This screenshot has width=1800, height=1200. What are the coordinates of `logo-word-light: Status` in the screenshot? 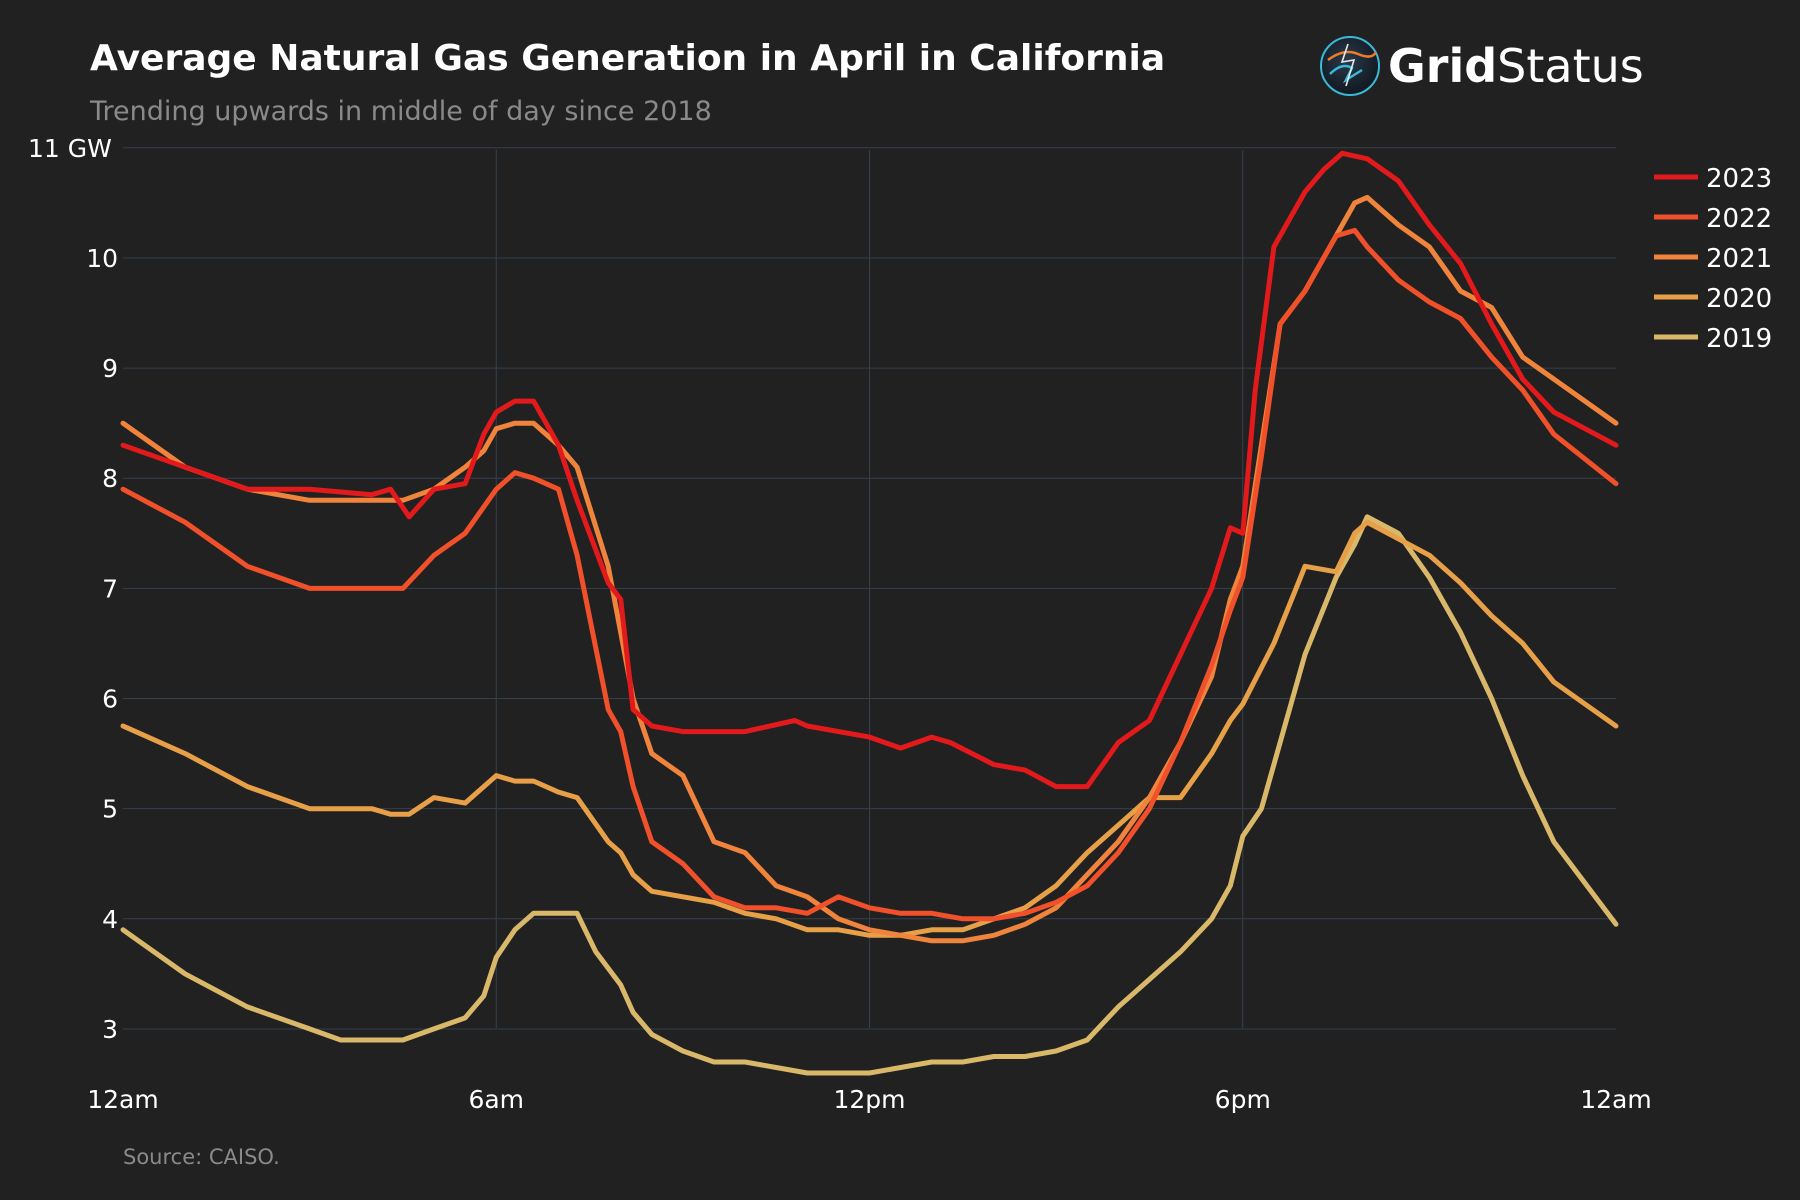 It's located at (1570, 66).